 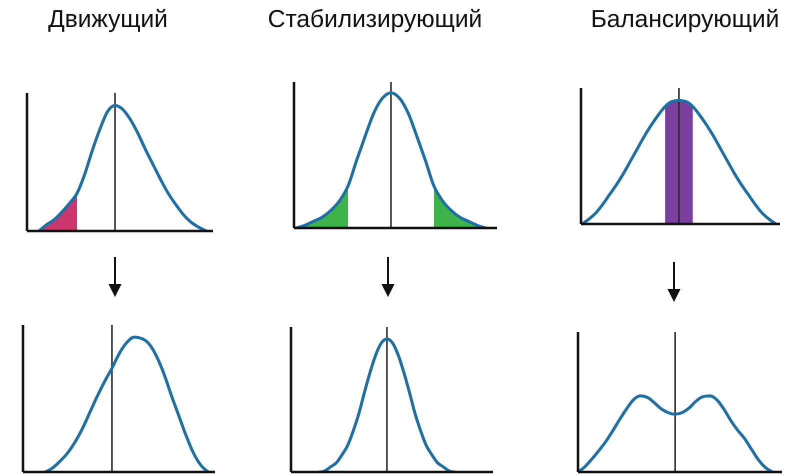 What do you see at coordinates (685, 20) in the screenshot?
I see `chart-title: Балансирующий` at bounding box center [685, 20].